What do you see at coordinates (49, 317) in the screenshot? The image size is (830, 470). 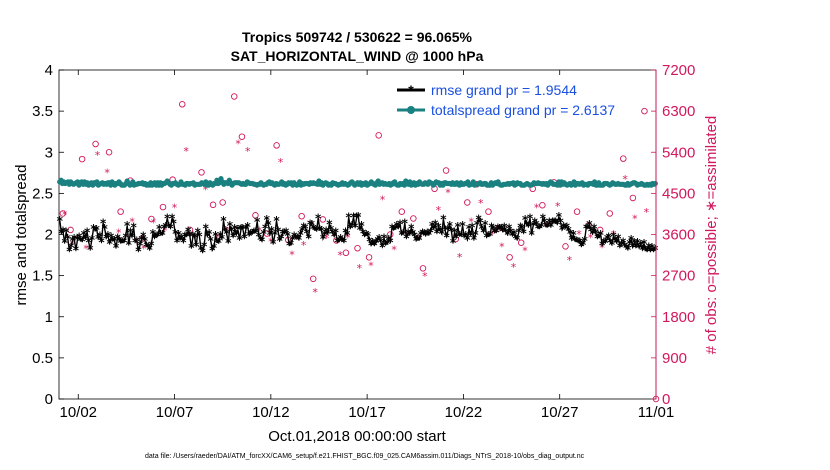 I see `y-left-tick-label: 1` at bounding box center [49, 317].